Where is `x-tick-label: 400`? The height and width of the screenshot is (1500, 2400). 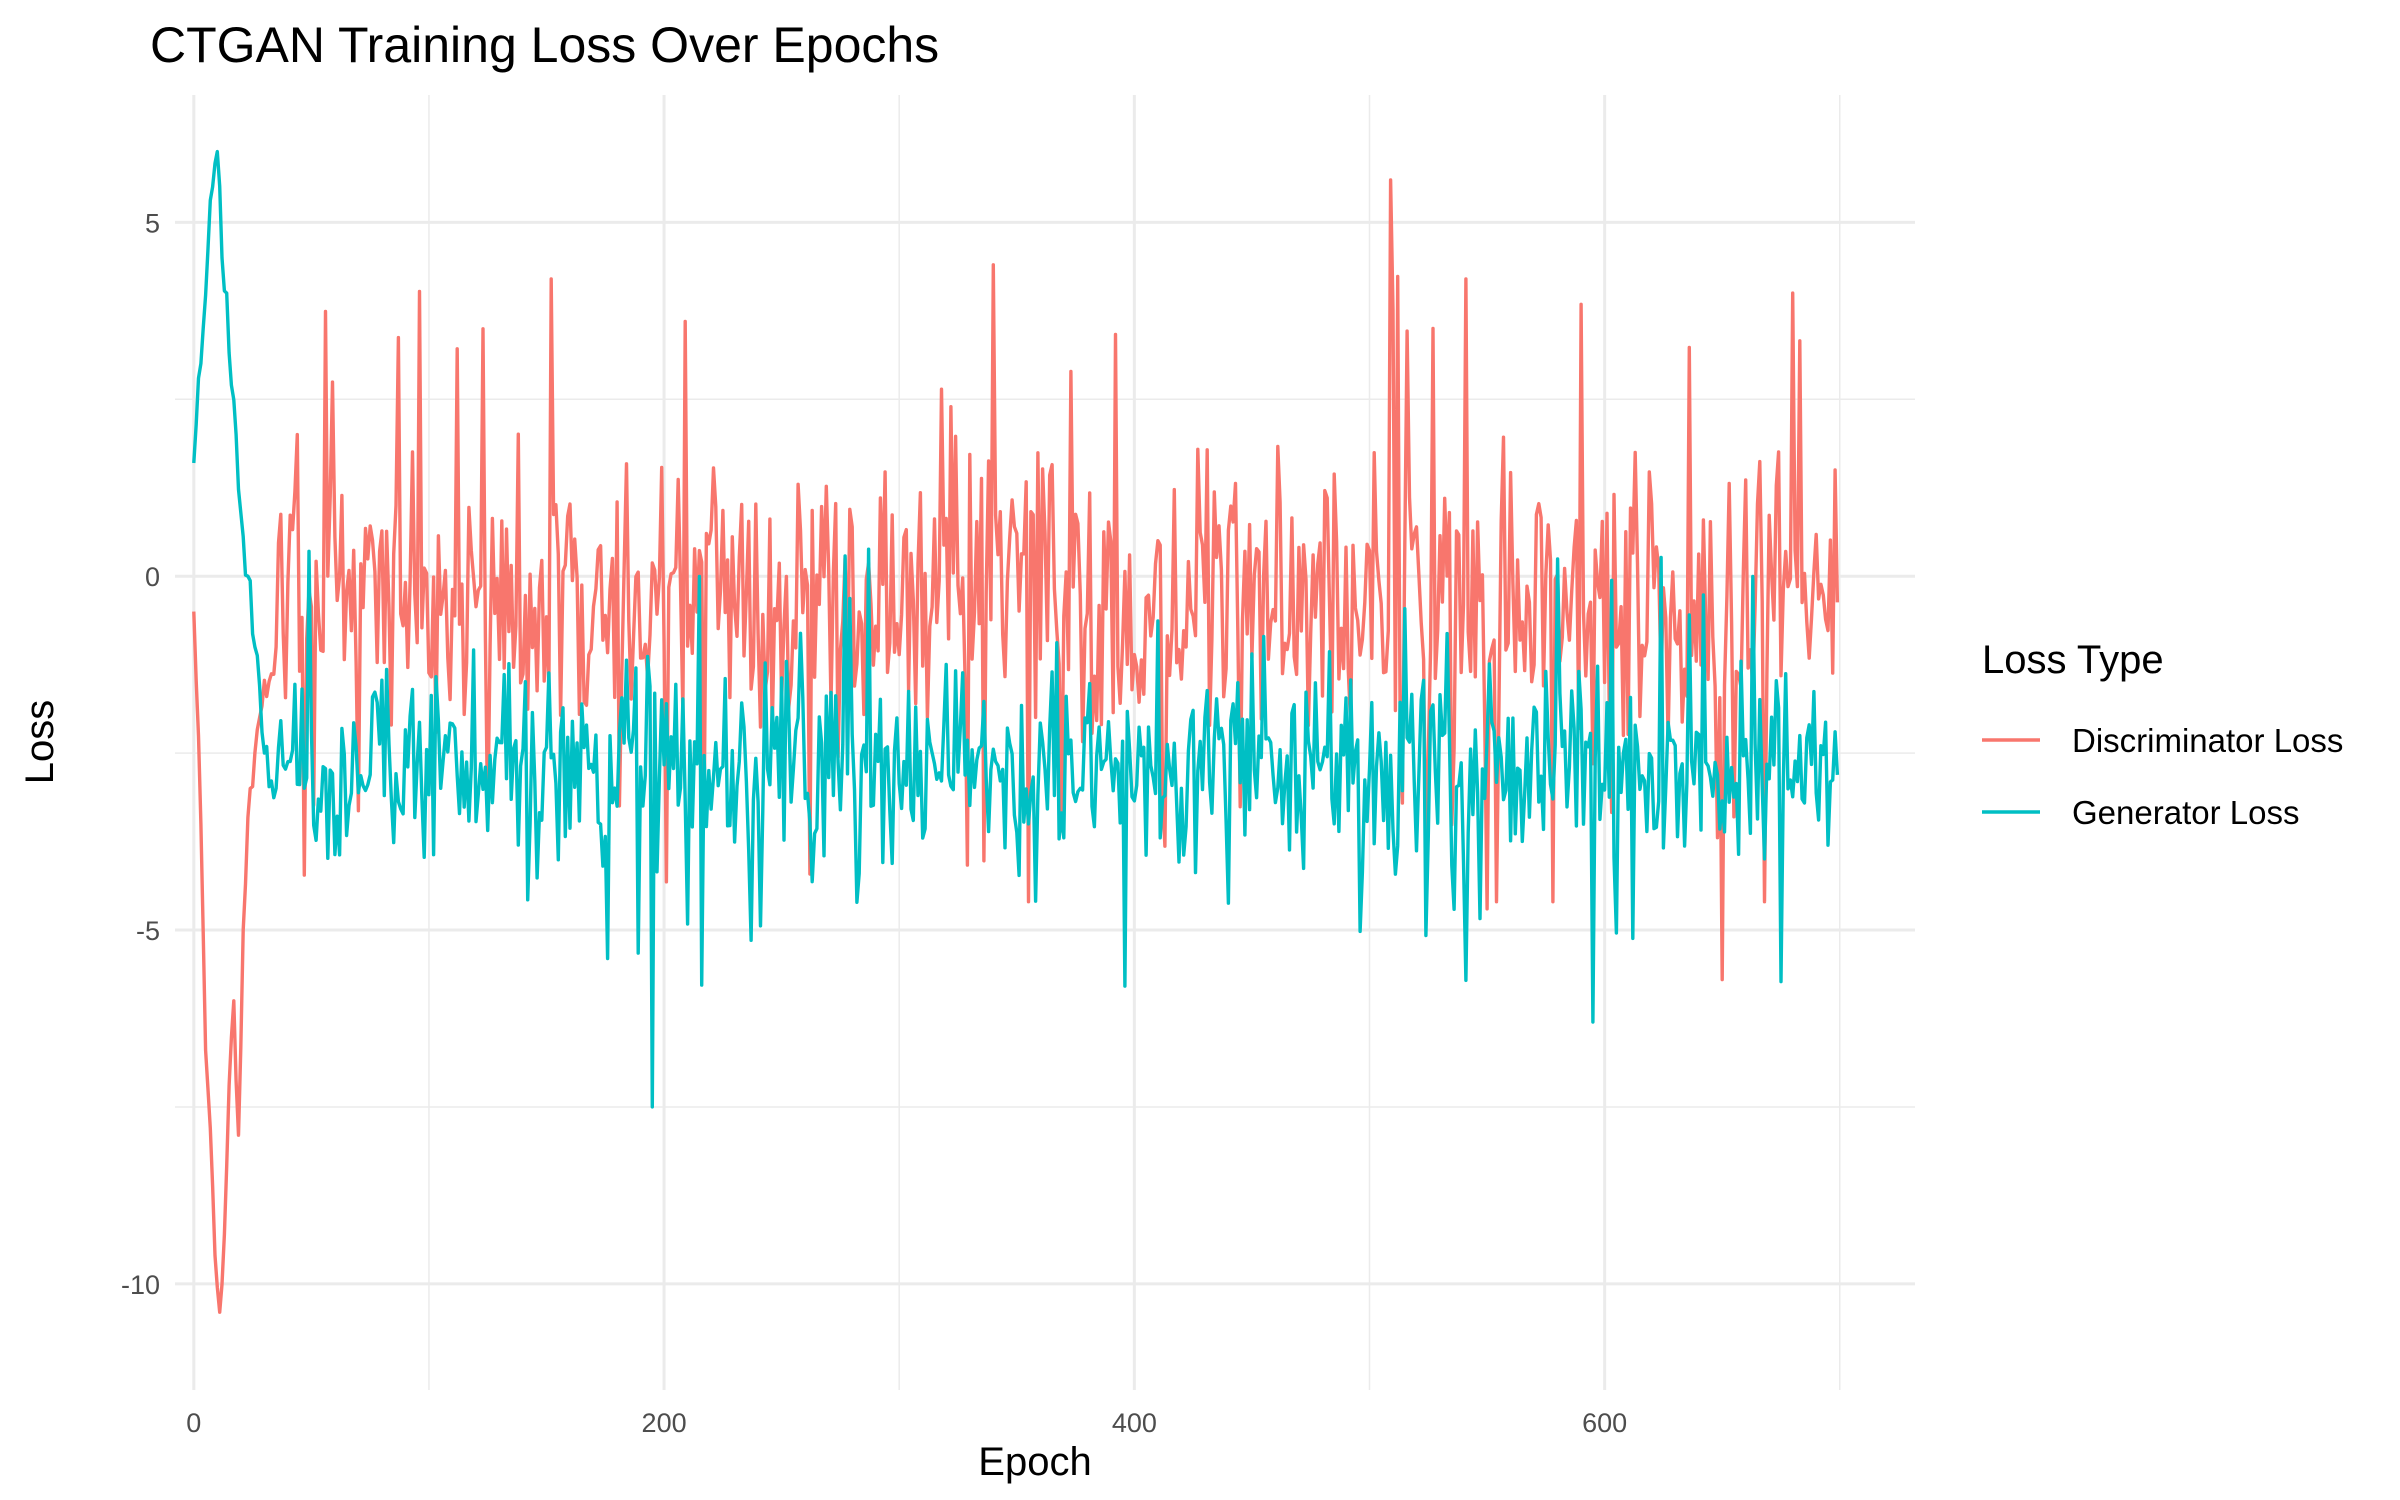 x-tick-label: 400 is located at coordinates (1134, 1423).